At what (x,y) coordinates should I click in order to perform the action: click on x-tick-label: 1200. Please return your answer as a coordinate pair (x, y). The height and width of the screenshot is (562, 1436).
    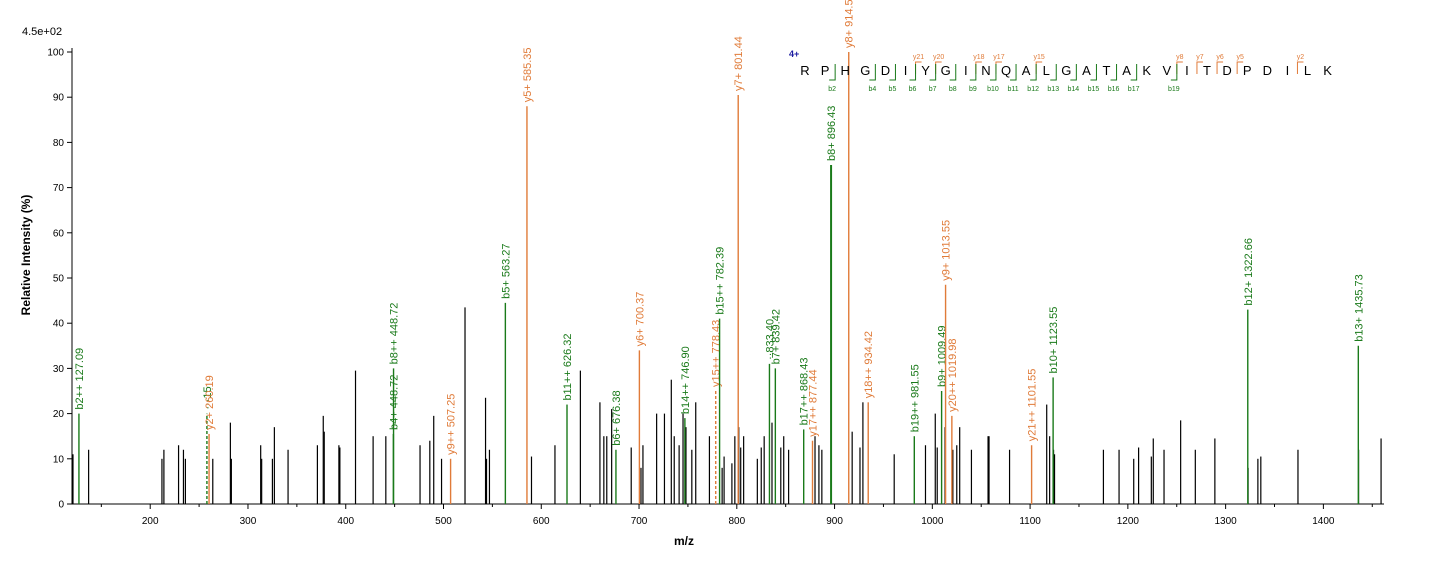
    Looking at the image, I should click on (1128, 521).